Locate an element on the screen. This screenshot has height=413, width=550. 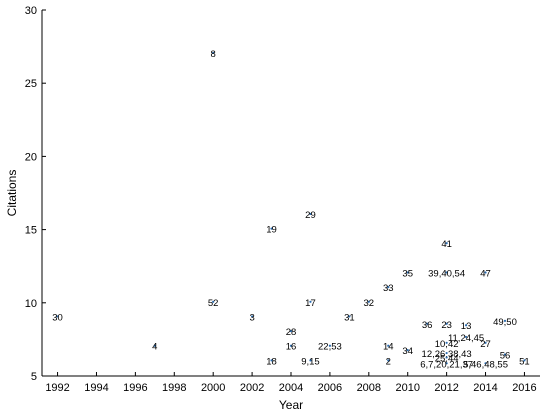
point-label: 25,44 is located at coordinates (447, 358).